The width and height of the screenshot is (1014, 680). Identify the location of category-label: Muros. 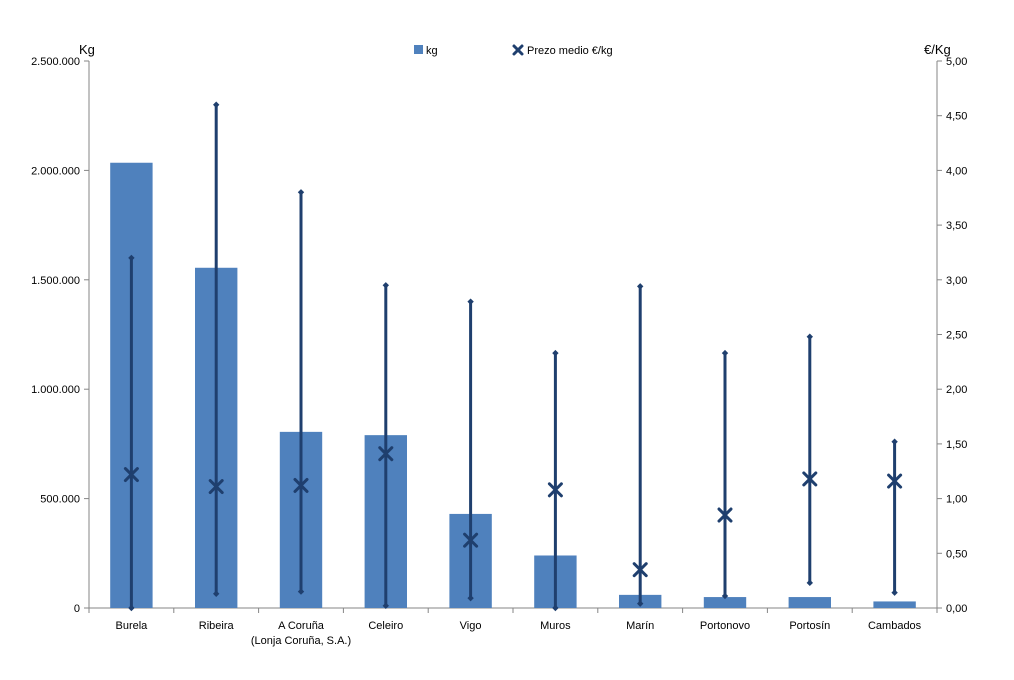
(555, 626).